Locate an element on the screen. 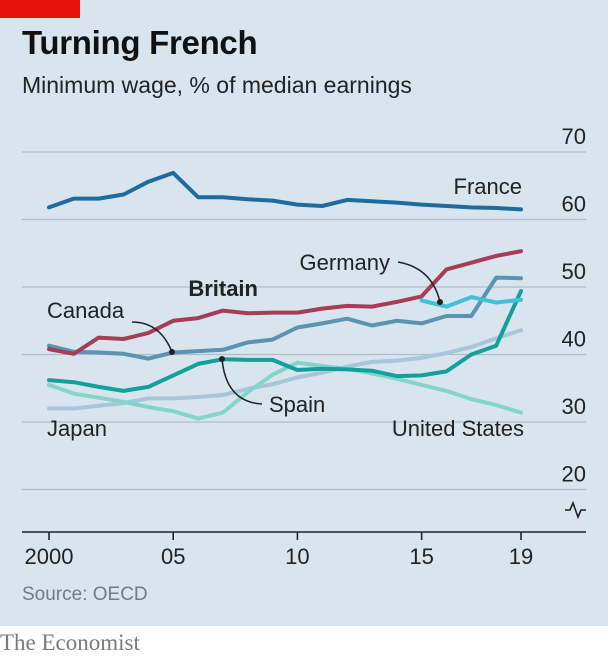  chart-title: Turning French is located at coordinates (140, 42).